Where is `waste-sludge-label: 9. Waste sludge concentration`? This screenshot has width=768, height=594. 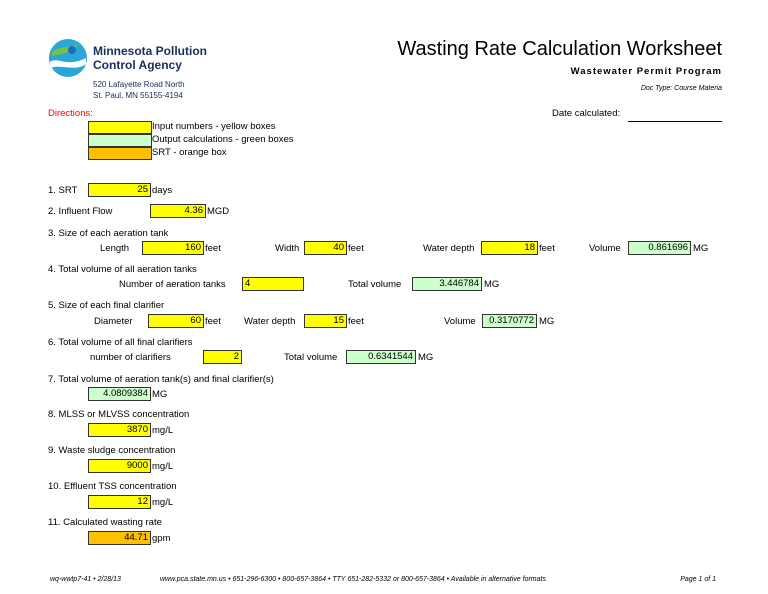 waste-sludge-label: 9. Waste sludge concentration is located at coordinates (111, 451).